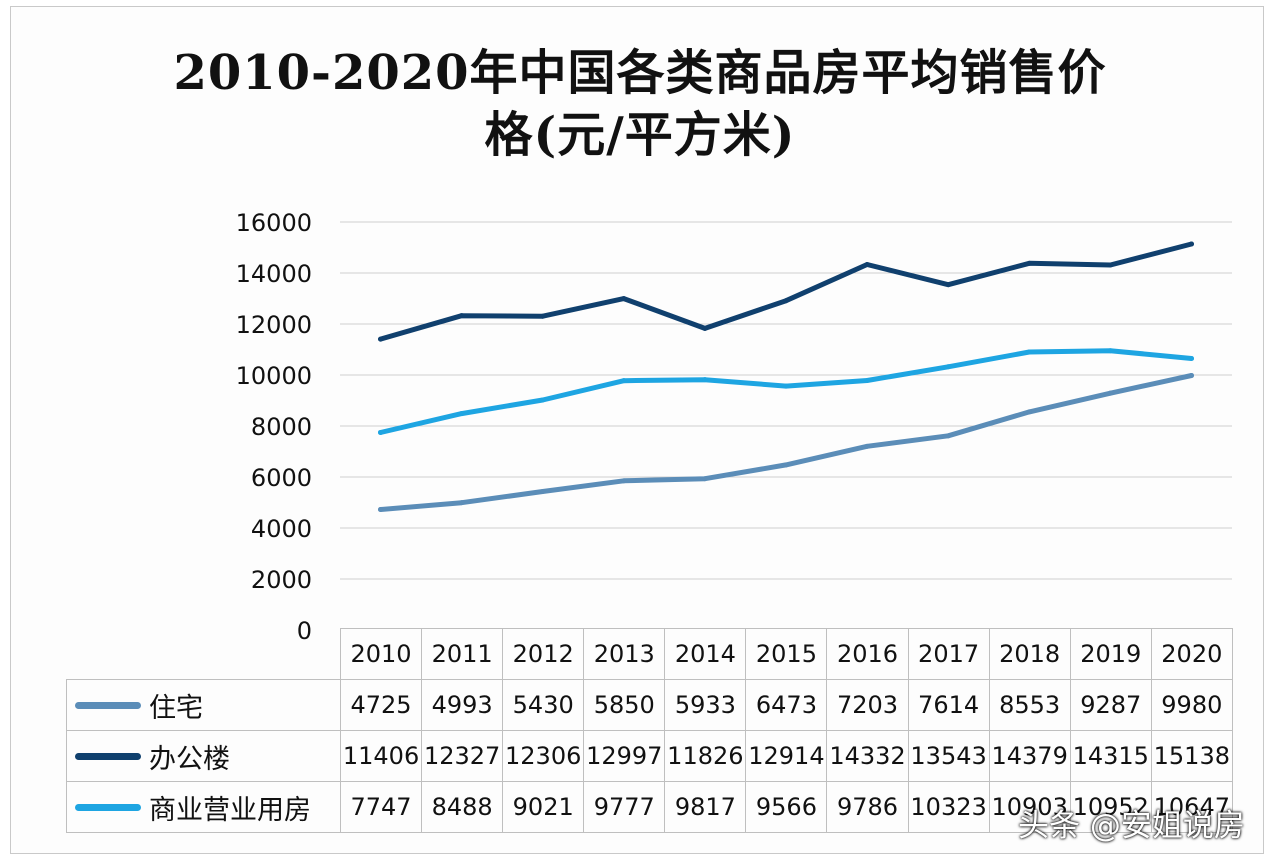 The image size is (1280, 864). Describe the element at coordinates (624, 705) in the screenshot. I see `data-label: 5850` at that location.